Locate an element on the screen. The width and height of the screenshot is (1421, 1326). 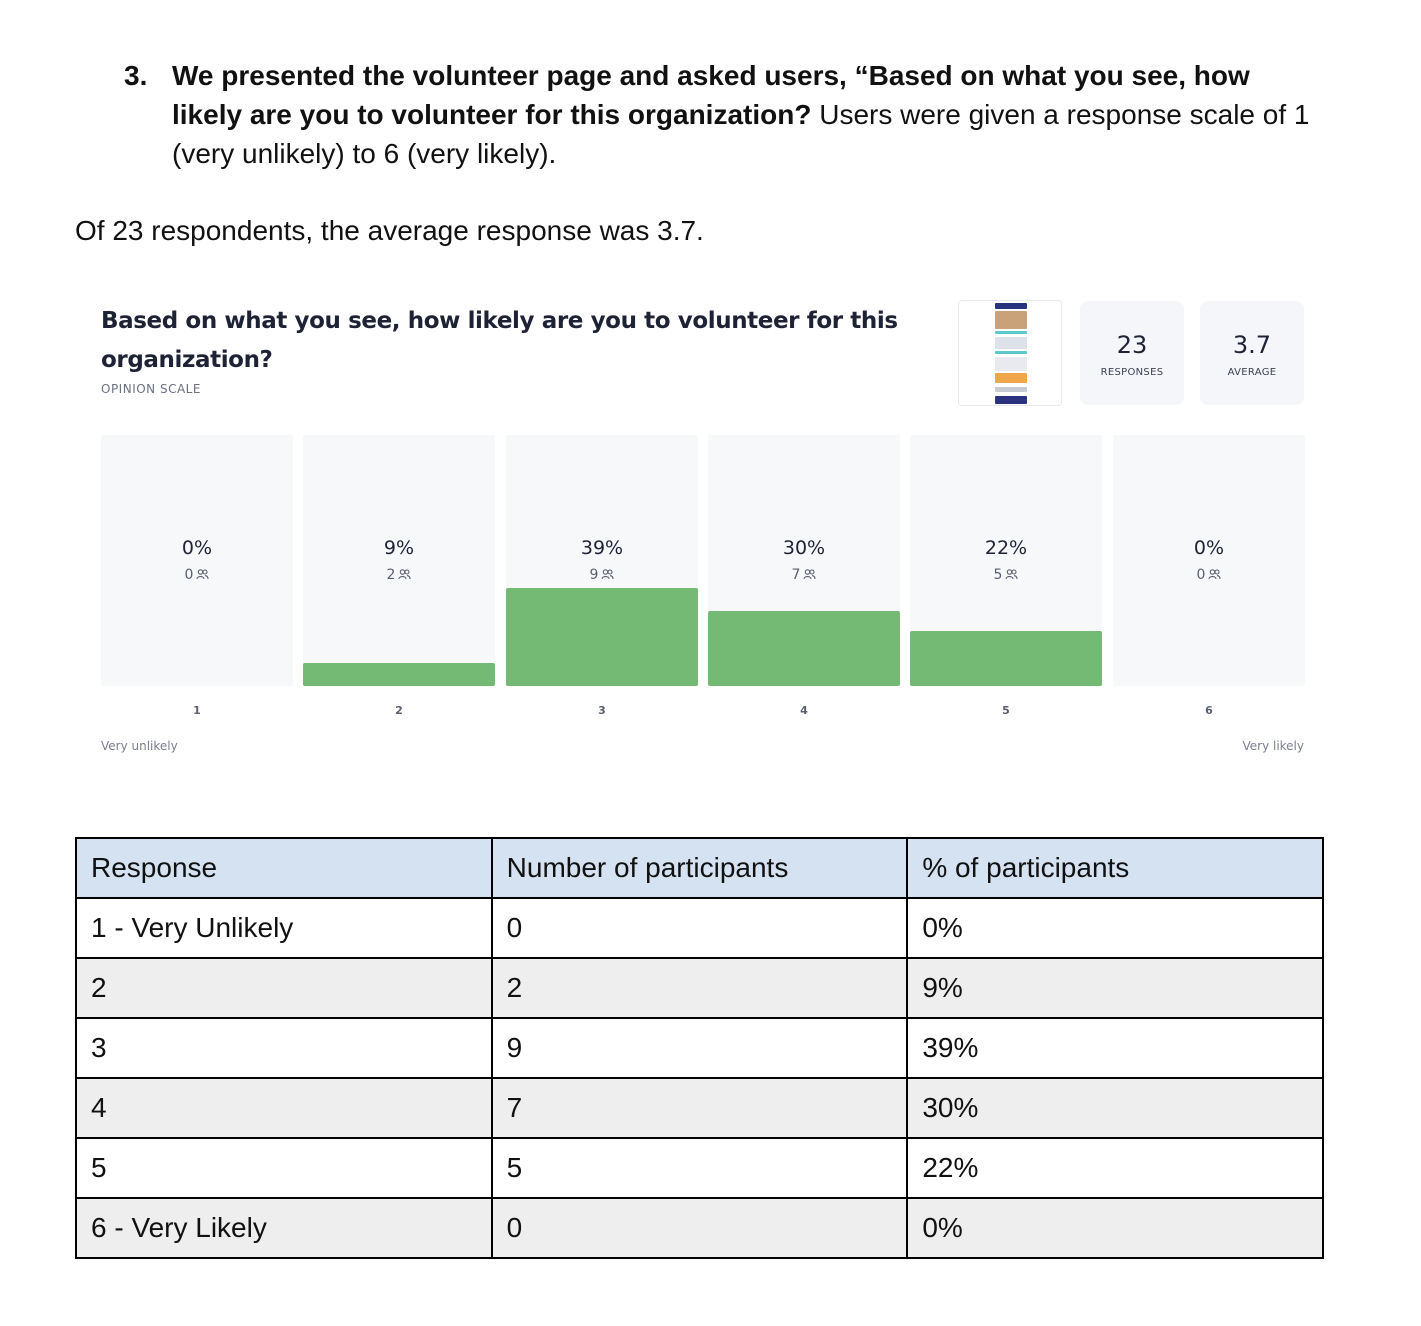
thumbnail-icons is located at coordinates (1011, 389).